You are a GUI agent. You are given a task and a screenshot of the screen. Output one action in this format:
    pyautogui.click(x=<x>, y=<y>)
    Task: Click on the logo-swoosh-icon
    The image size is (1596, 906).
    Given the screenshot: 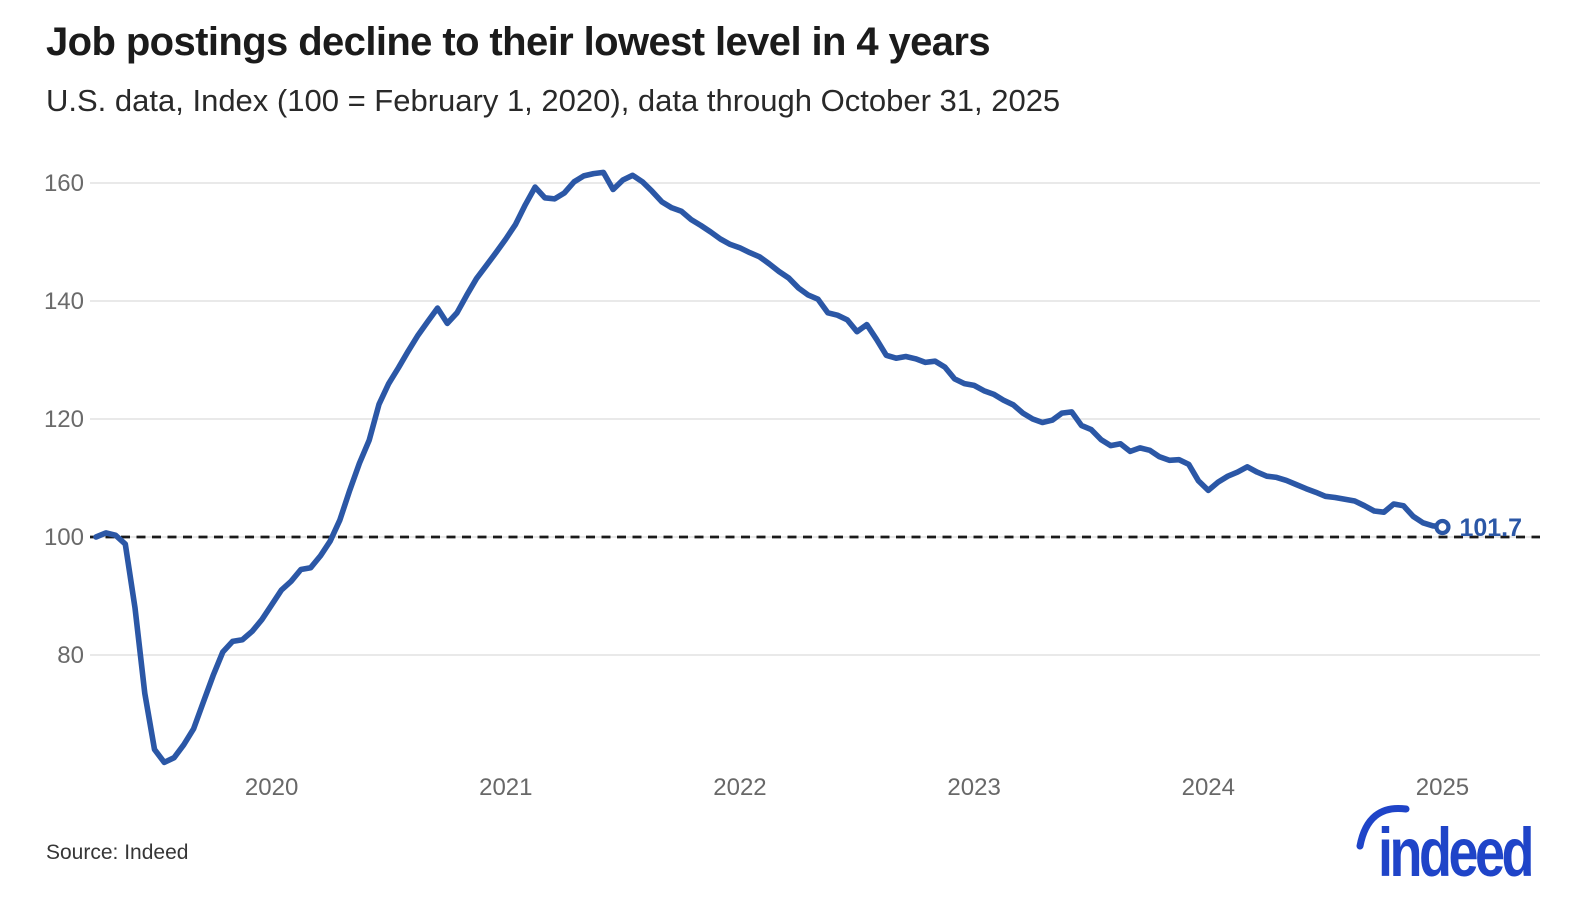 What is the action you would take?
    pyautogui.click(x=1383, y=827)
    